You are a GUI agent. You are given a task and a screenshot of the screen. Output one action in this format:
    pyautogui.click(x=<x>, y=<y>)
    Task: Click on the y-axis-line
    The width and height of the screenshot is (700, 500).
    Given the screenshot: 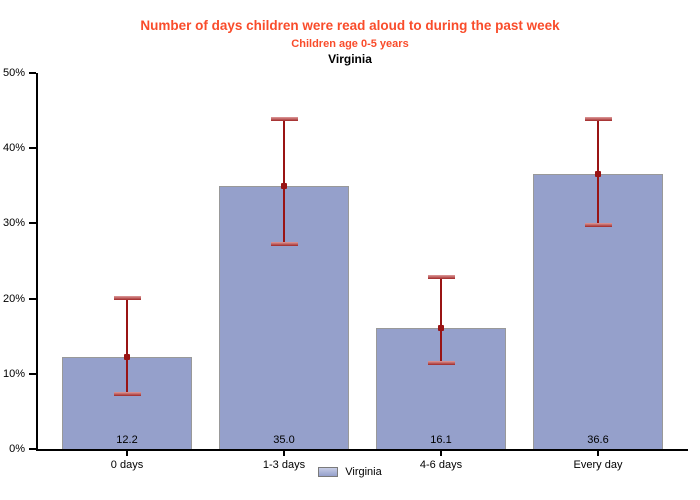 What is the action you would take?
    pyautogui.click(x=37, y=262)
    